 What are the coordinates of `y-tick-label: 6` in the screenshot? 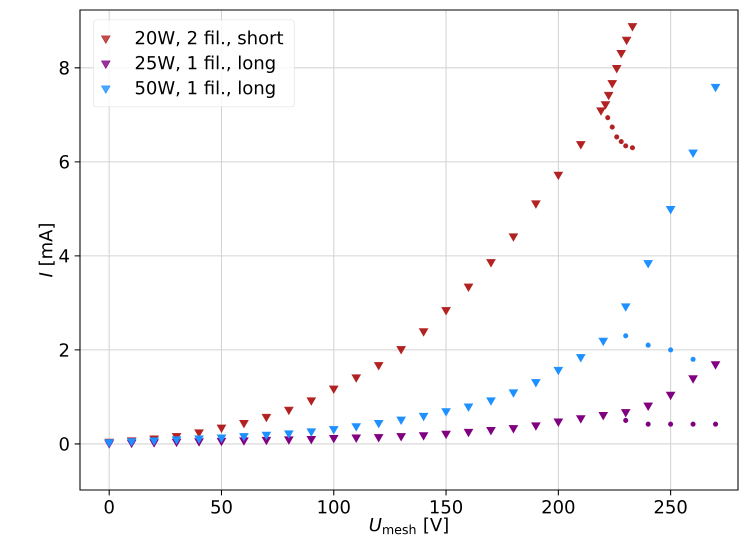 It's located at (64, 162).